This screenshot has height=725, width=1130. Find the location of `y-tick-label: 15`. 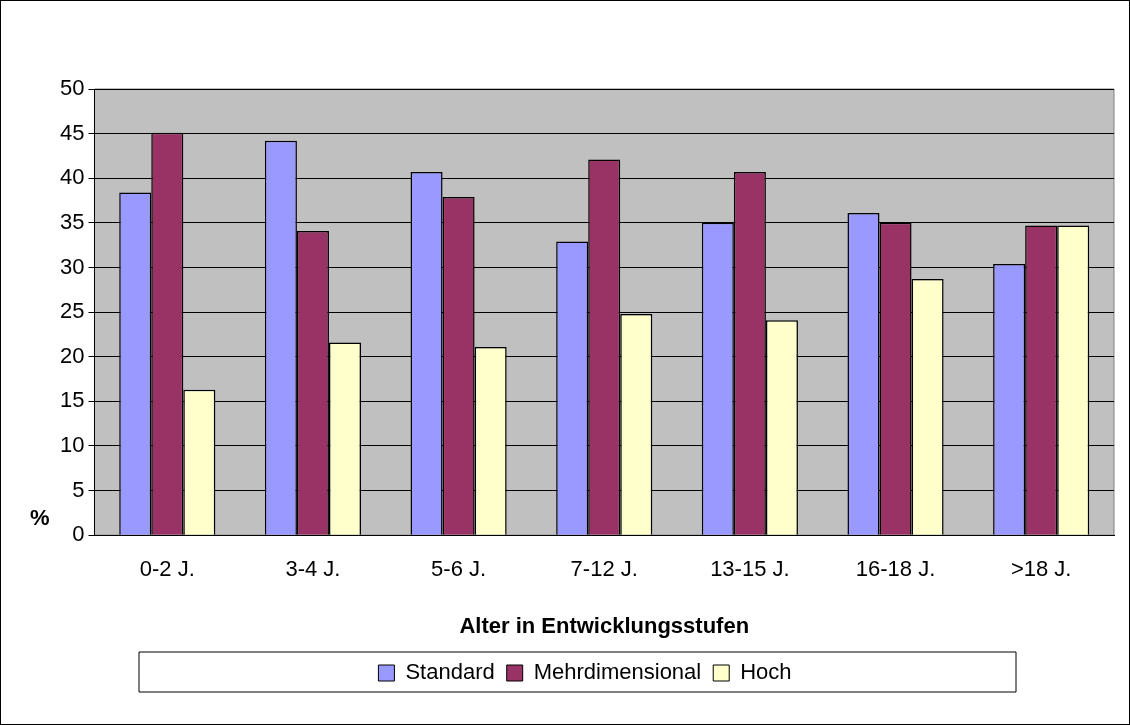

y-tick-label: 15 is located at coordinates (72, 400).